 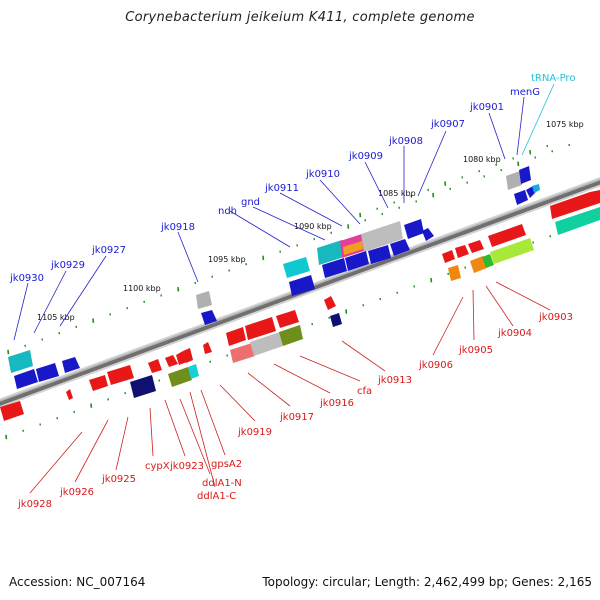 I want to click on gene-label-jk0903: jk0903, so click(x=555, y=317).